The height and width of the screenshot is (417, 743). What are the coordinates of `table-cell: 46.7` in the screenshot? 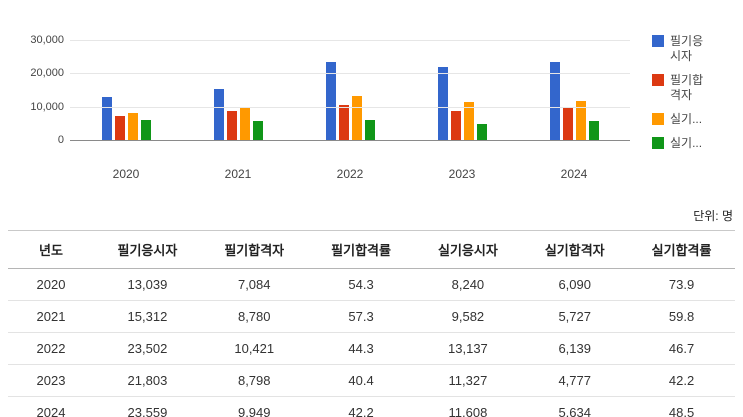 It's located at (681, 348).